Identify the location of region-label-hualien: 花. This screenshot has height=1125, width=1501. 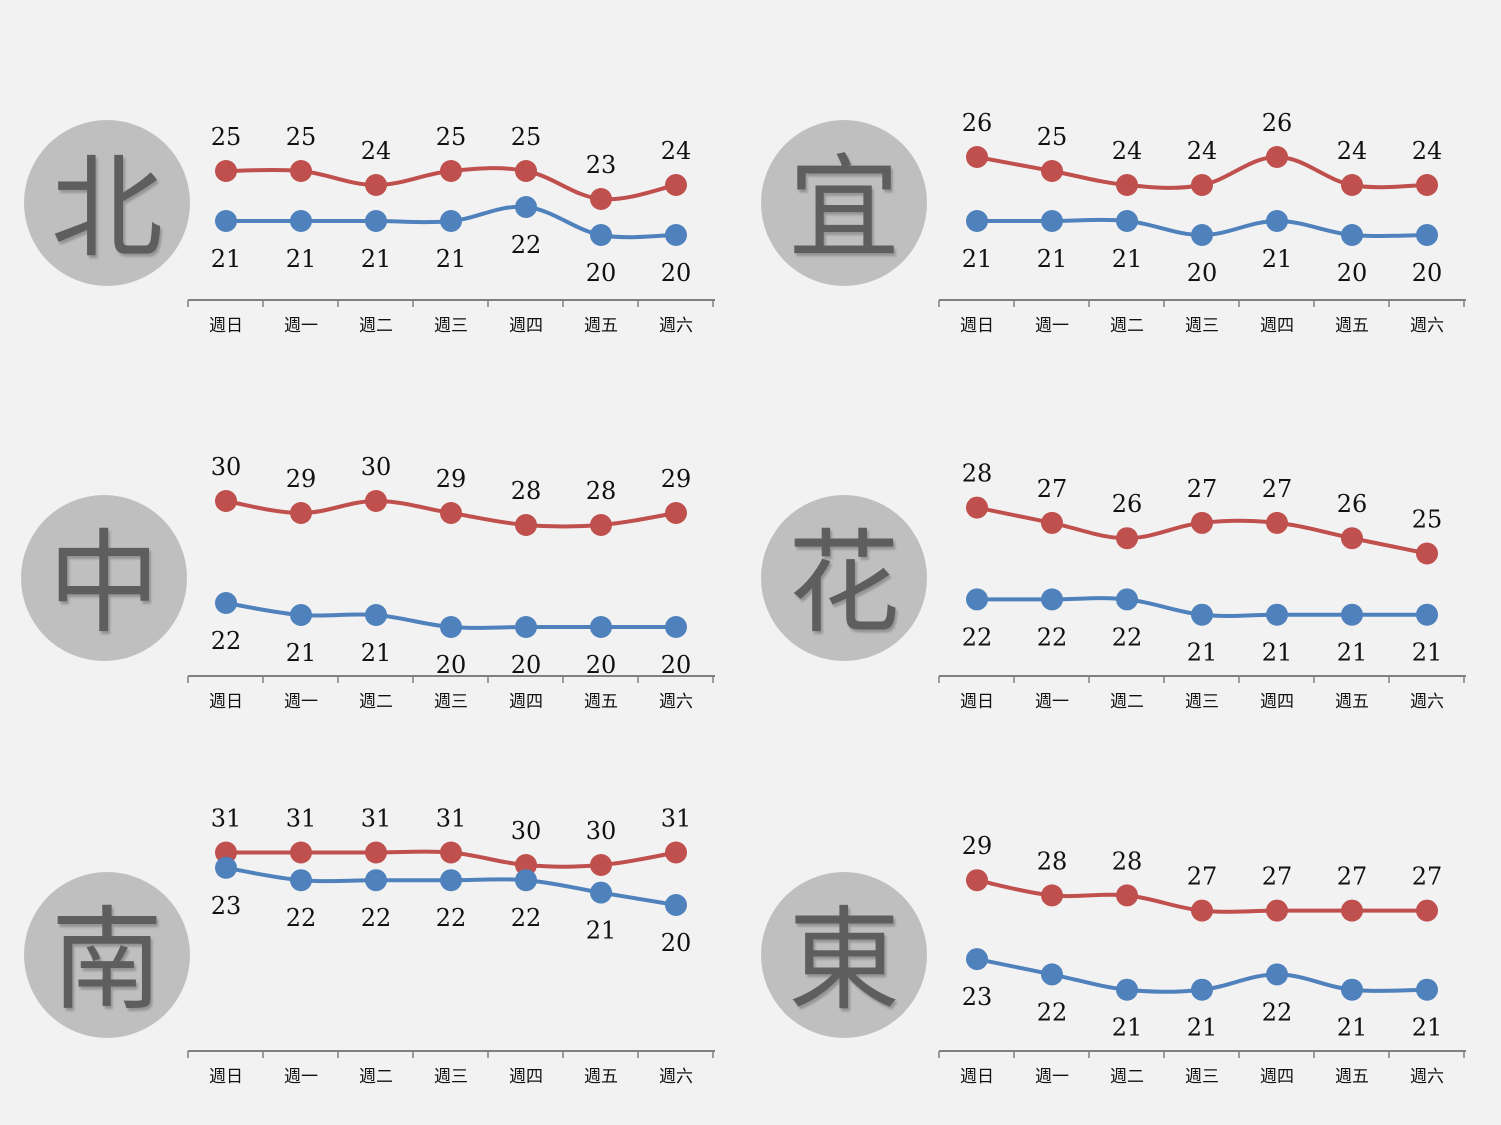
(844, 584).